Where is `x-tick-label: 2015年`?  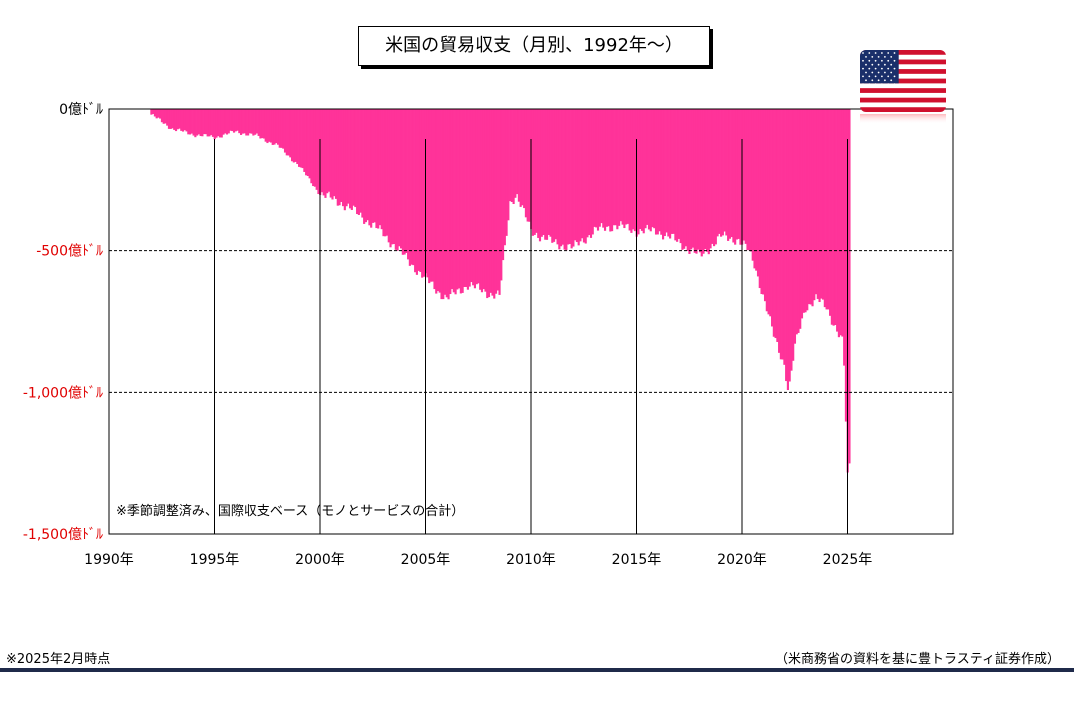 x-tick-label: 2015年 is located at coordinates (637, 560).